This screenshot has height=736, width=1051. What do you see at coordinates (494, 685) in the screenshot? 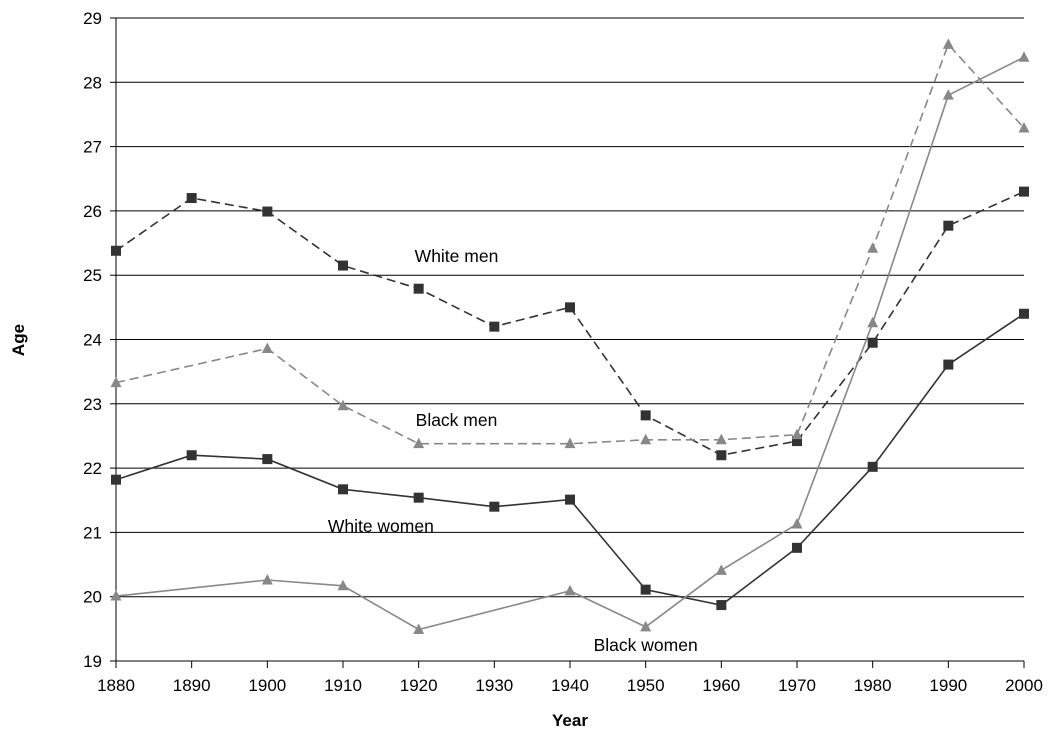
I see `x-tick-label: 1930` at bounding box center [494, 685].